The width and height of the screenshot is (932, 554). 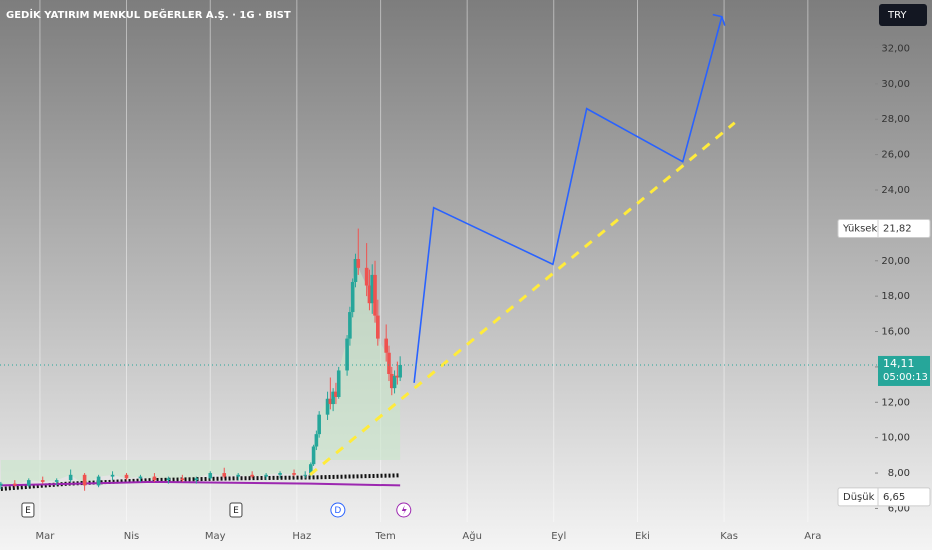 I want to click on x-tick-label: Tem, so click(x=384, y=536).